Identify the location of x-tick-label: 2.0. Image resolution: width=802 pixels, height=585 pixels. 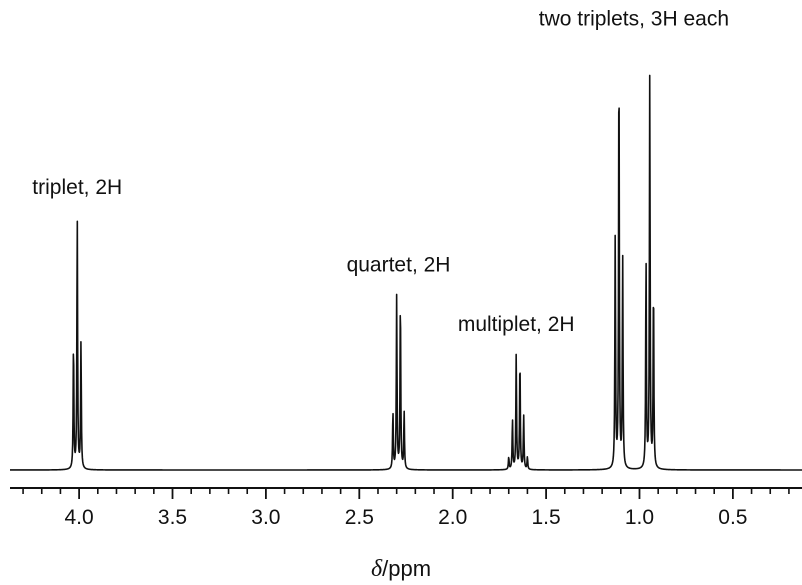
(452, 517).